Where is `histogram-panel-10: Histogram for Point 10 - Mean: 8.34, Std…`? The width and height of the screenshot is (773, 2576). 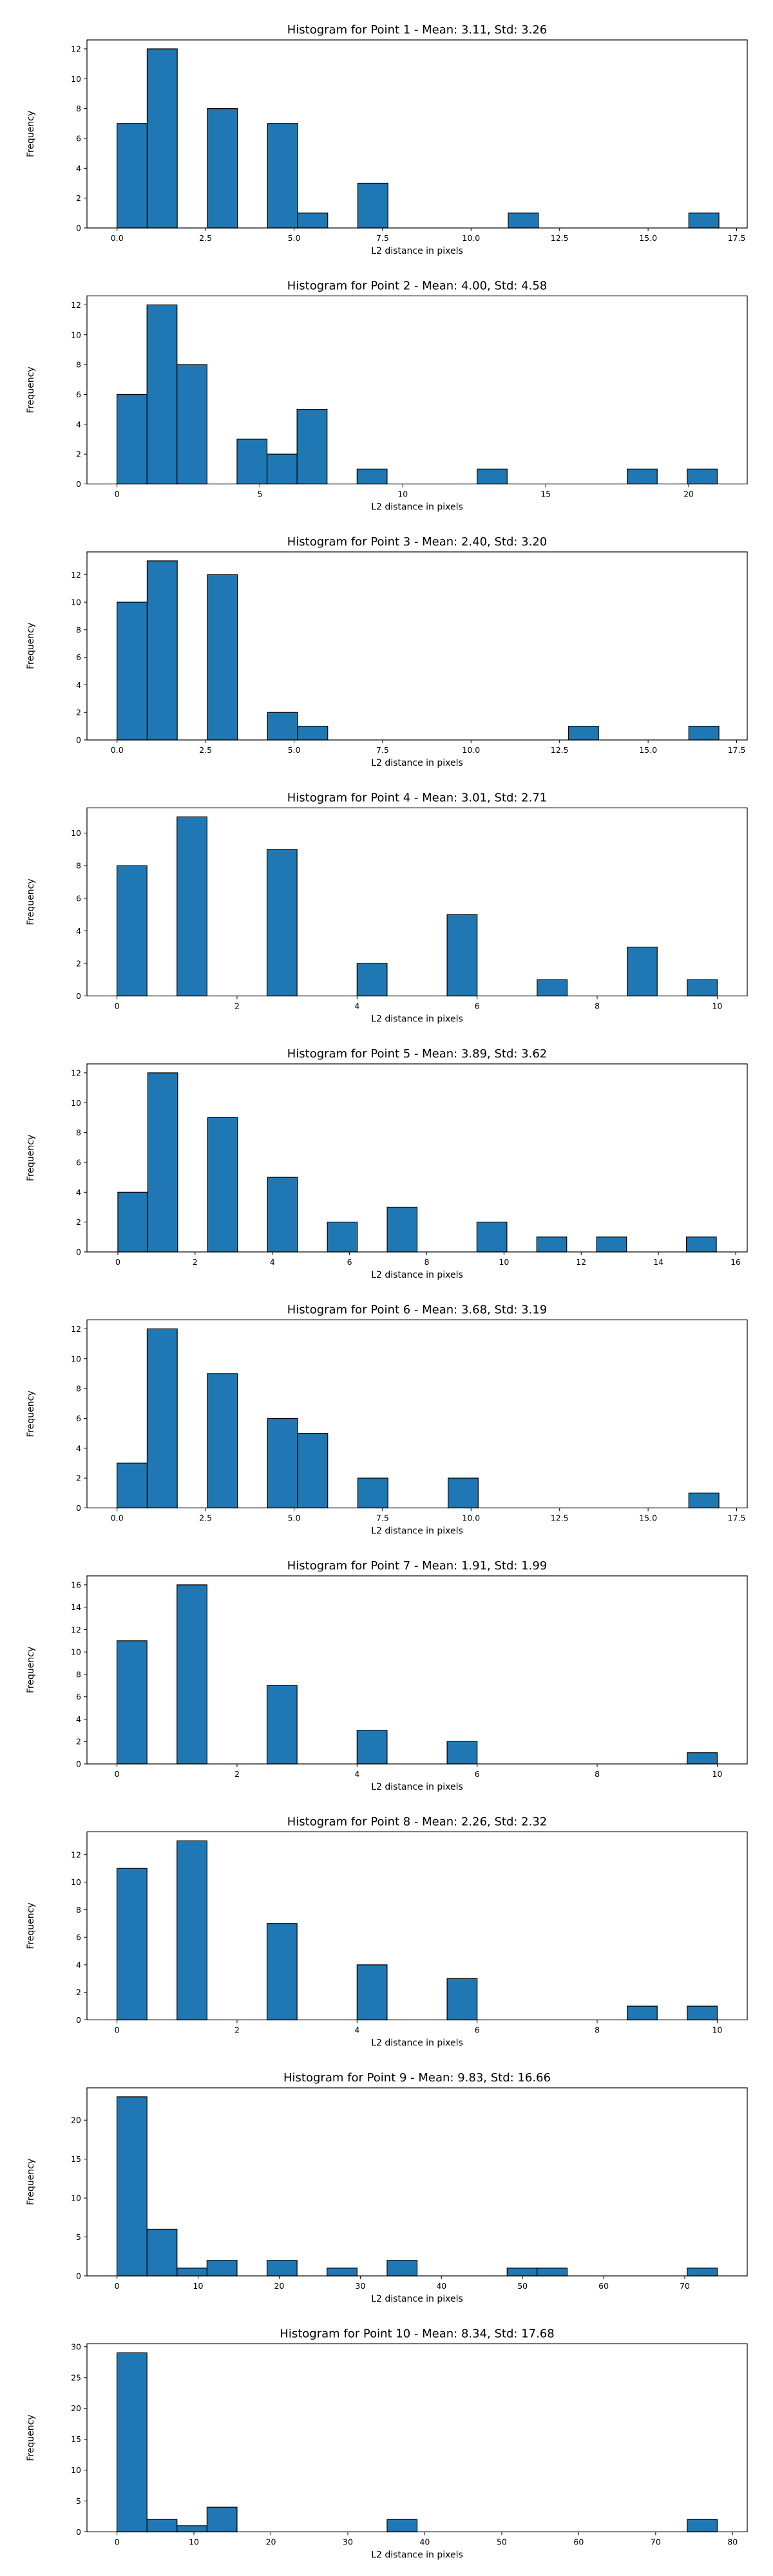 histogram-panel-10: Histogram for Point 10 - Mean: 8.34, Std… is located at coordinates (387, 2444).